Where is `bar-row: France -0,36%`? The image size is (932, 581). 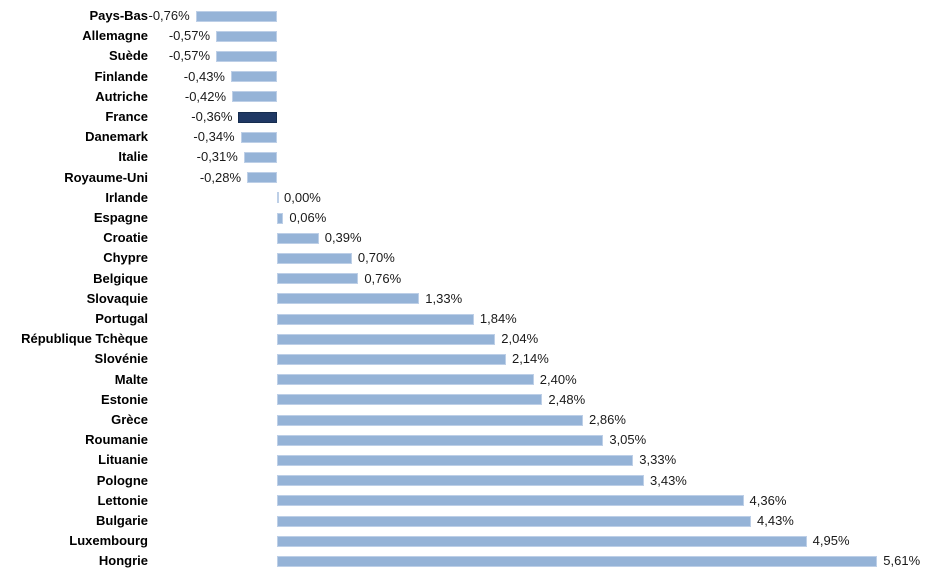
bar-row: France -0,36% is located at coordinates (466, 117).